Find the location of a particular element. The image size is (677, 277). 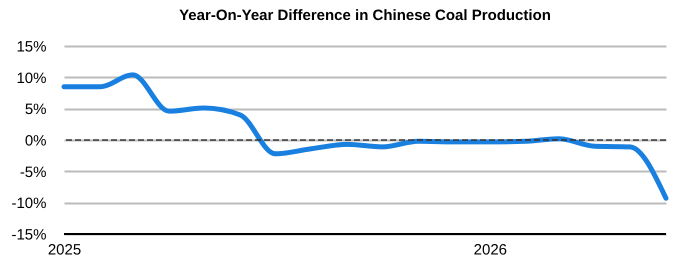

x-tick-label: 2025 is located at coordinates (65, 250).